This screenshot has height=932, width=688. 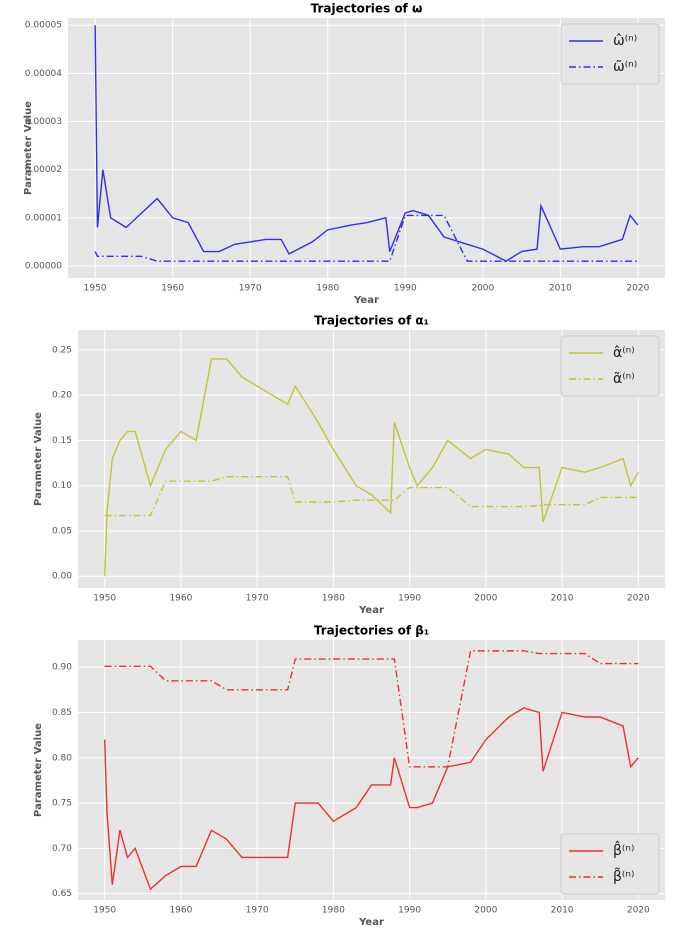 What do you see at coordinates (625, 41) in the screenshot?
I see `legend-label: ω̂⁽ⁿ⁾` at bounding box center [625, 41].